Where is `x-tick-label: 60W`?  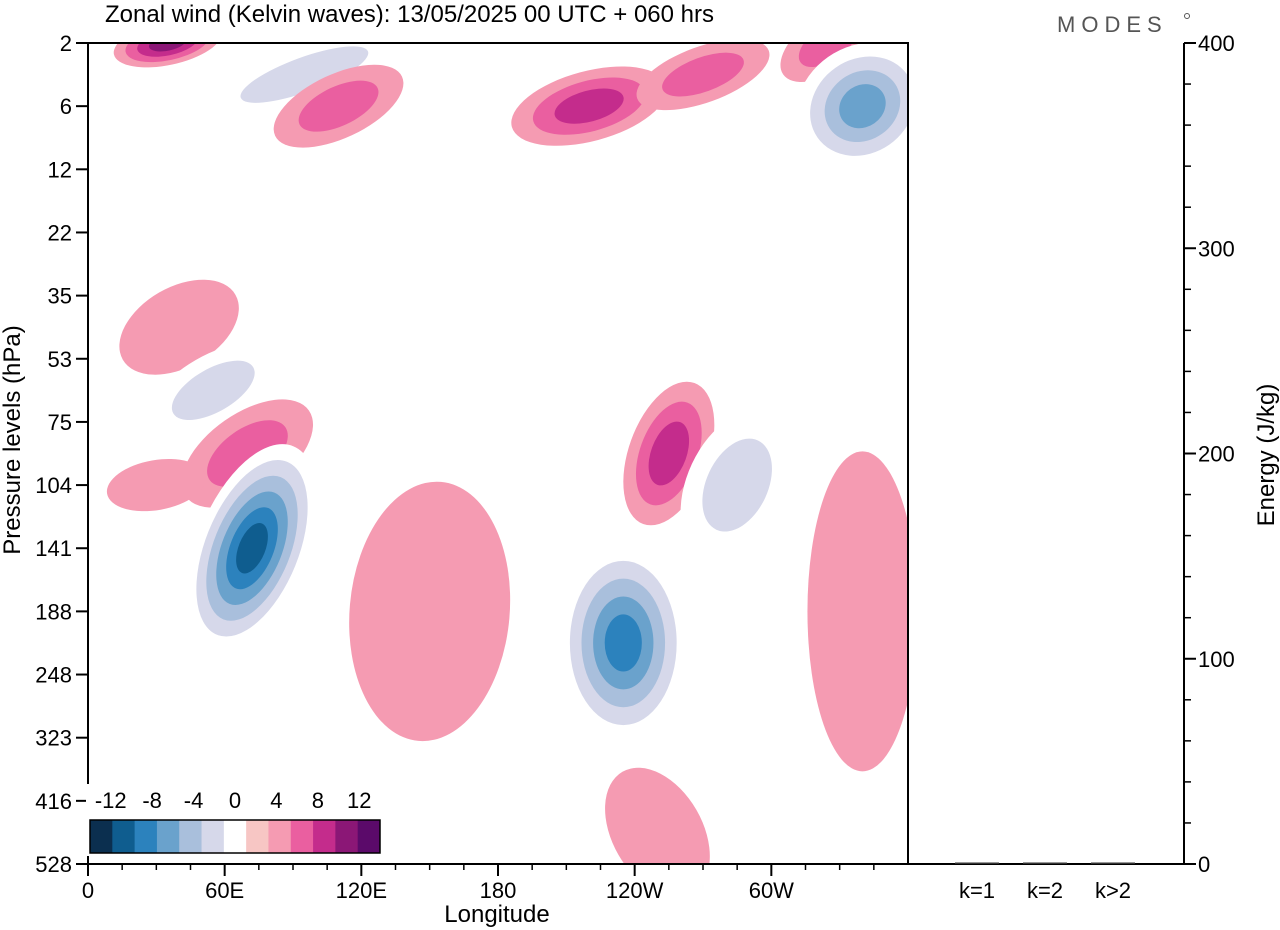
x-tick-label: 60W is located at coordinates (771, 890).